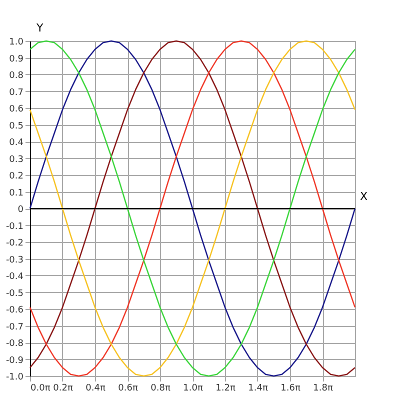  What do you see at coordinates (40, 28) in the screenshot?
I see `y-axis-title: Y` at bounding box center [40, 28].